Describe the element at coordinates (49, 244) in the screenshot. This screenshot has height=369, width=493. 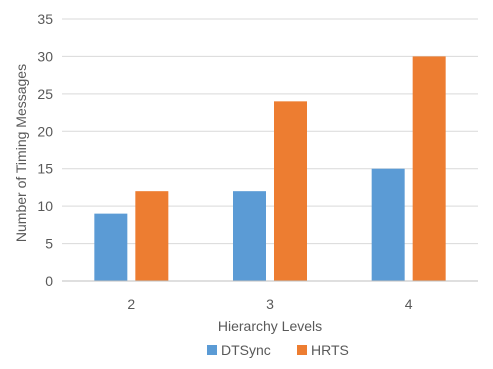
I see `y-tick-label: 5` at that location.